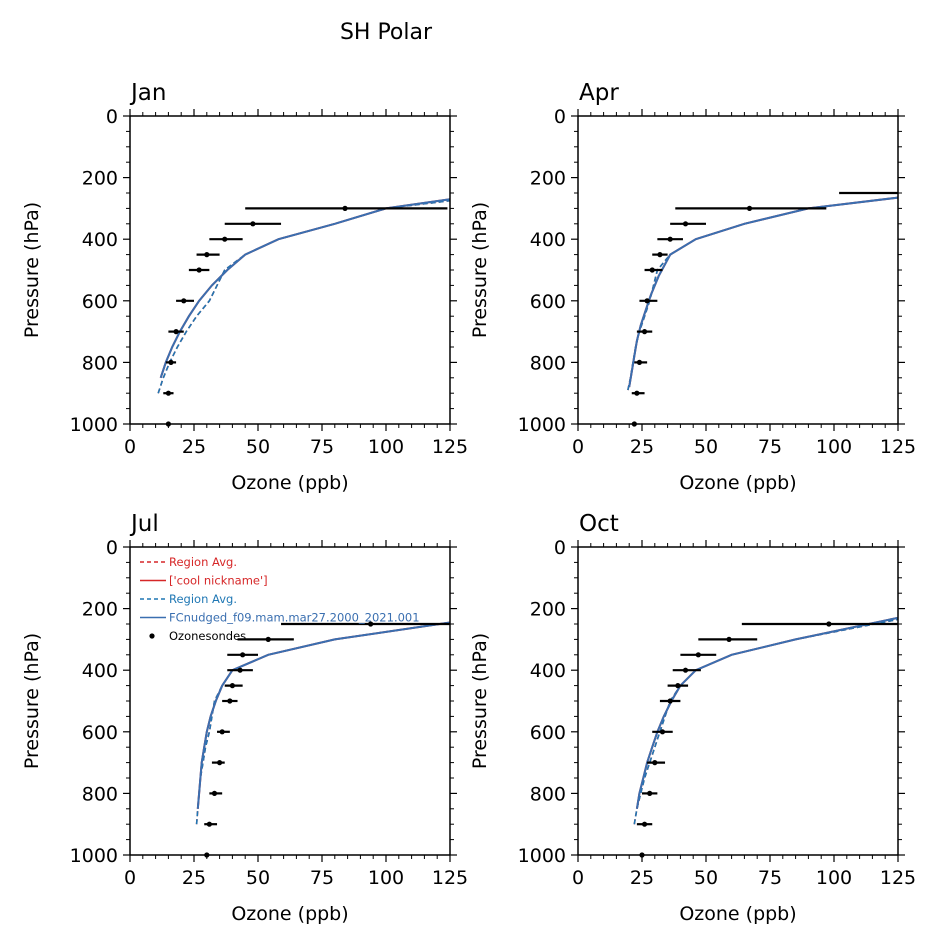 The width and height of the screenshot is (939, 951). What do you see at coordinates (152, 636) in the screenshot?
I see `legend-marker` at bounding box center [152, 636].